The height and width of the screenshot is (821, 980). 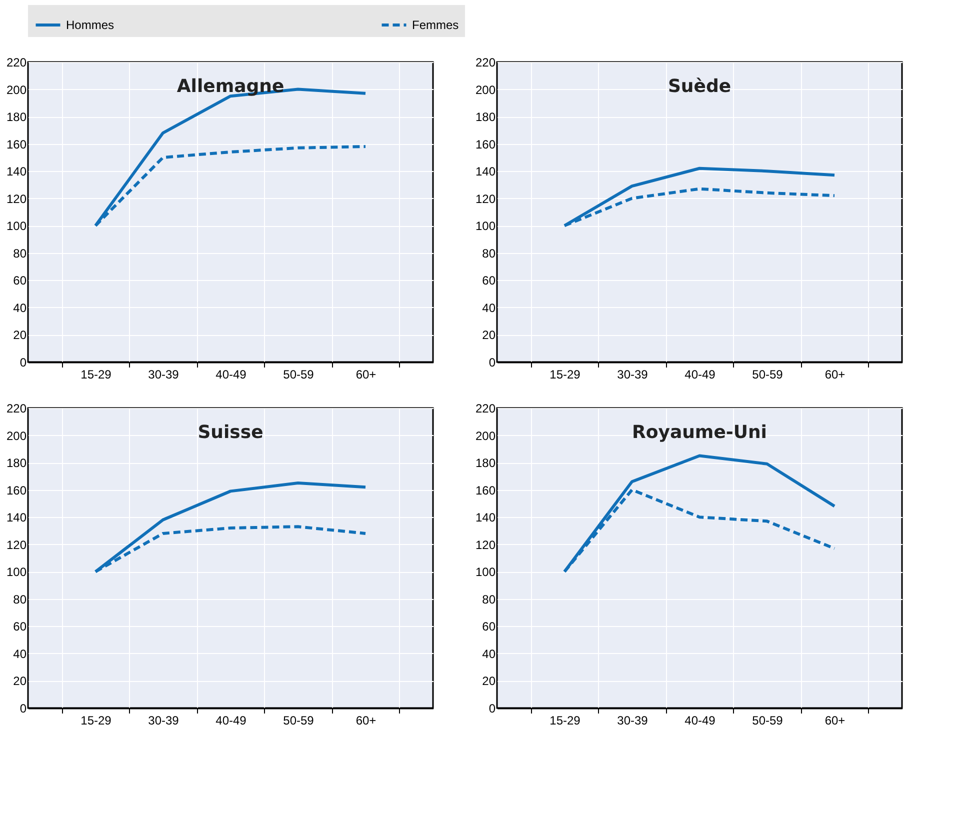 I want to click on legend-label: Hommes, so click(x=90, y=25).